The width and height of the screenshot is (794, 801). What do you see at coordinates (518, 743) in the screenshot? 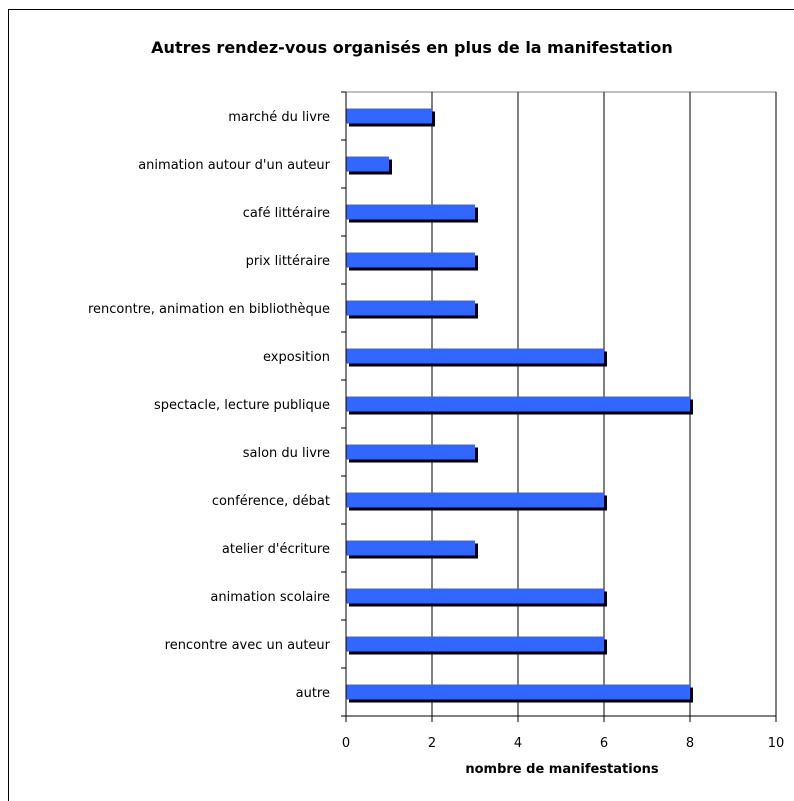
I see `x-tick-label: 4` at bounding box center [518, 743].